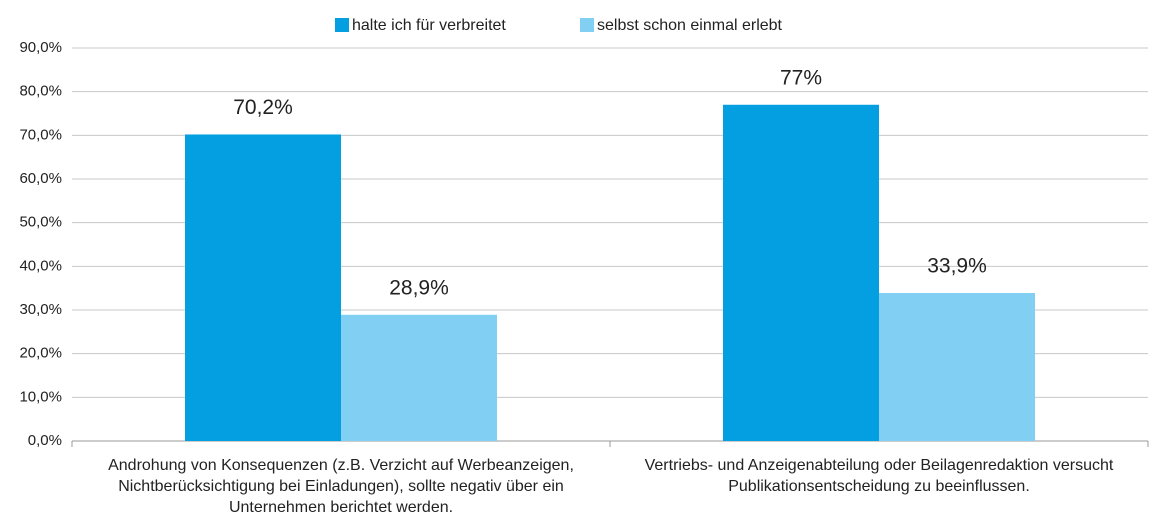  Describe the element at coordinates (801, 77) in the screenshot. I see `data-label: 77%` at that location.